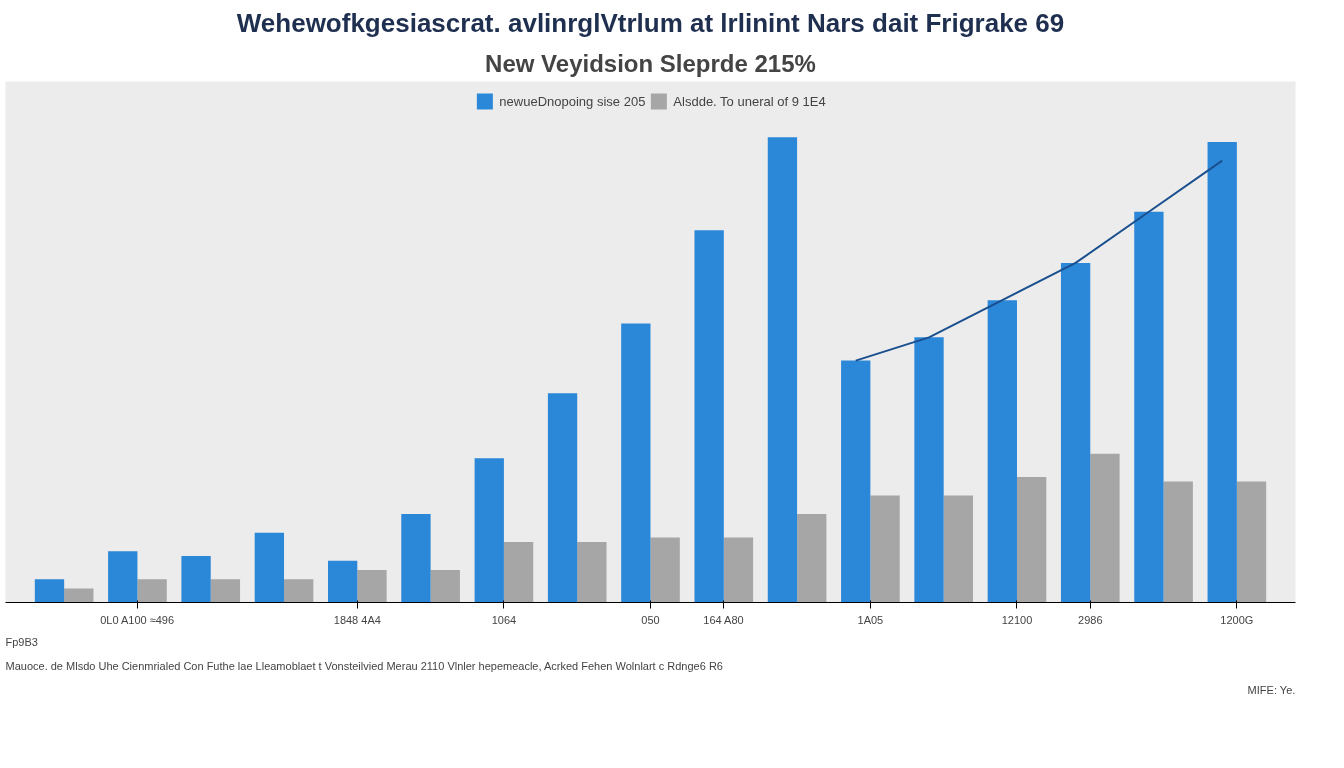 This screenshot has height=768, width=1344. Describe the element at coordinates (1017, 619) in the screenshot. I see `x-tick-label: 12100` at that location.